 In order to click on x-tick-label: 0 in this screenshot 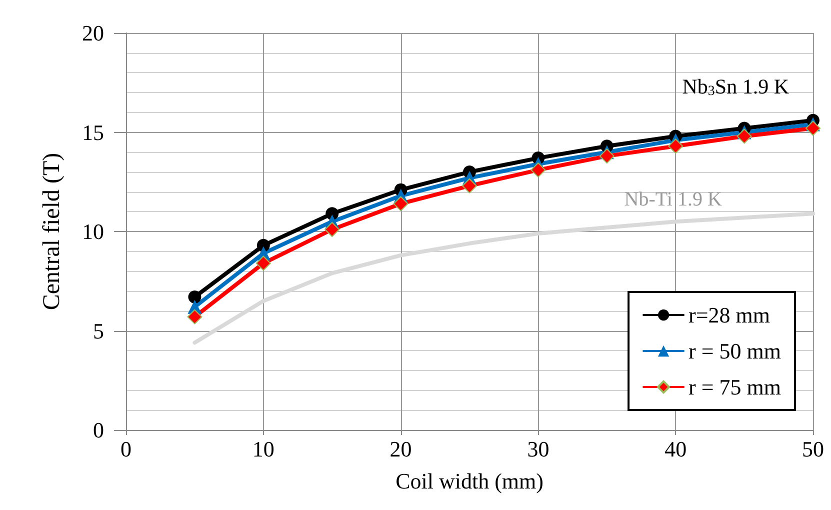, I will do `click(126, 449)`.